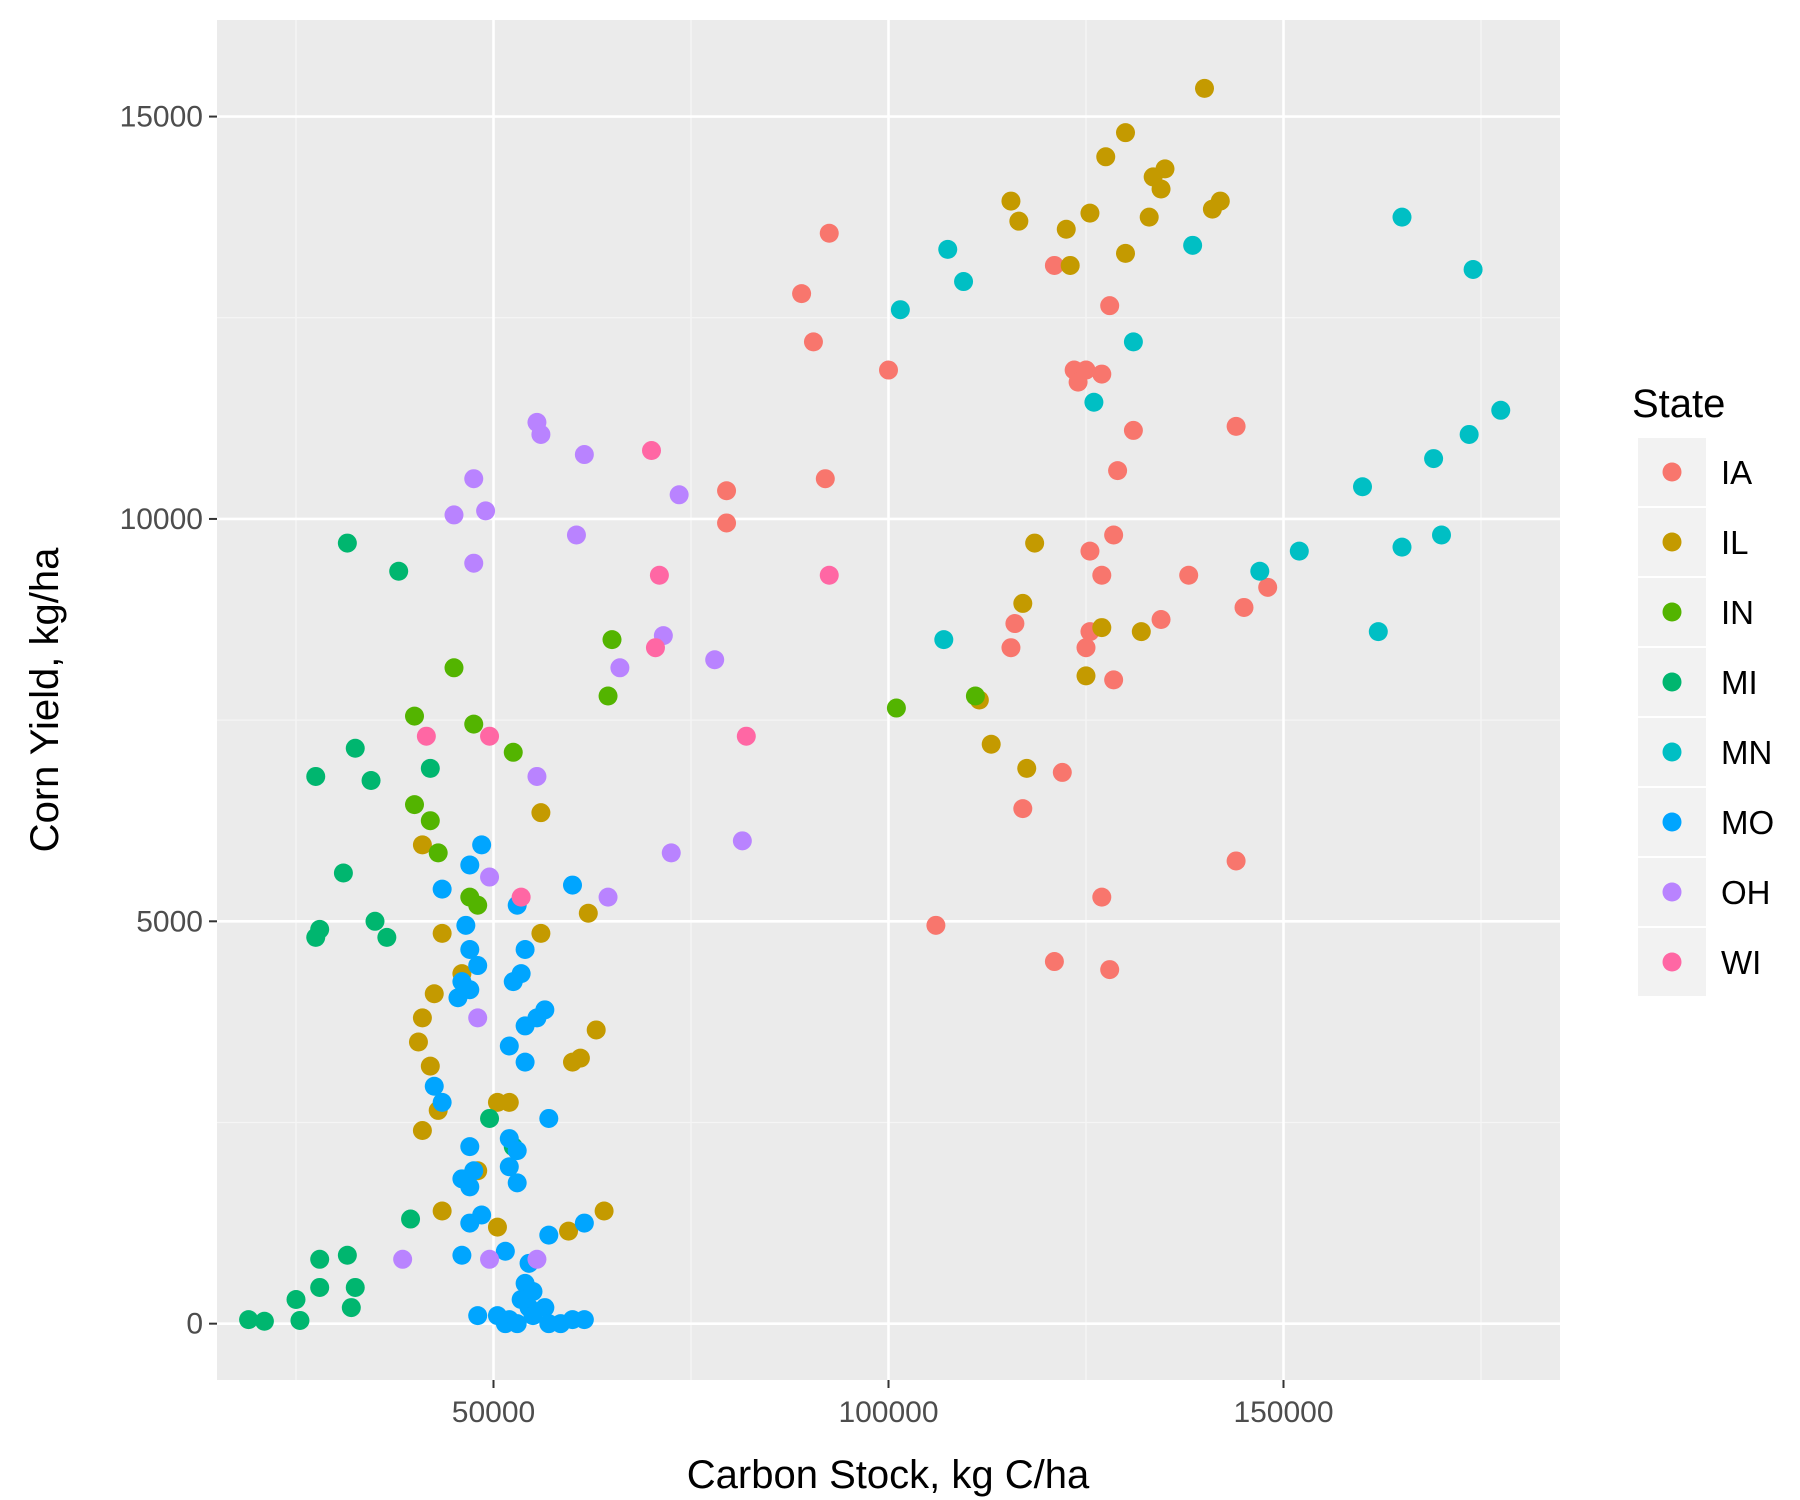 The image size is (1800, 1500). Describe the element at coordinates (1693, 542) in the screenshot. I see `legend-item-il: IL` at that location.